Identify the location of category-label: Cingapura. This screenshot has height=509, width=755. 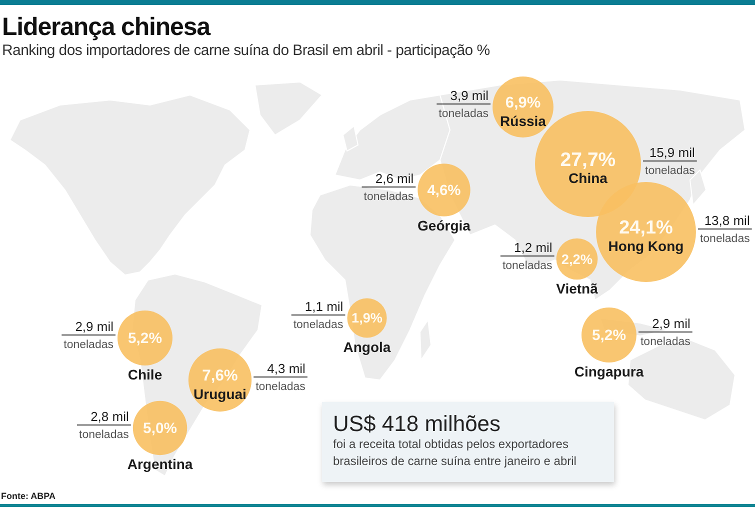
(609, 371).